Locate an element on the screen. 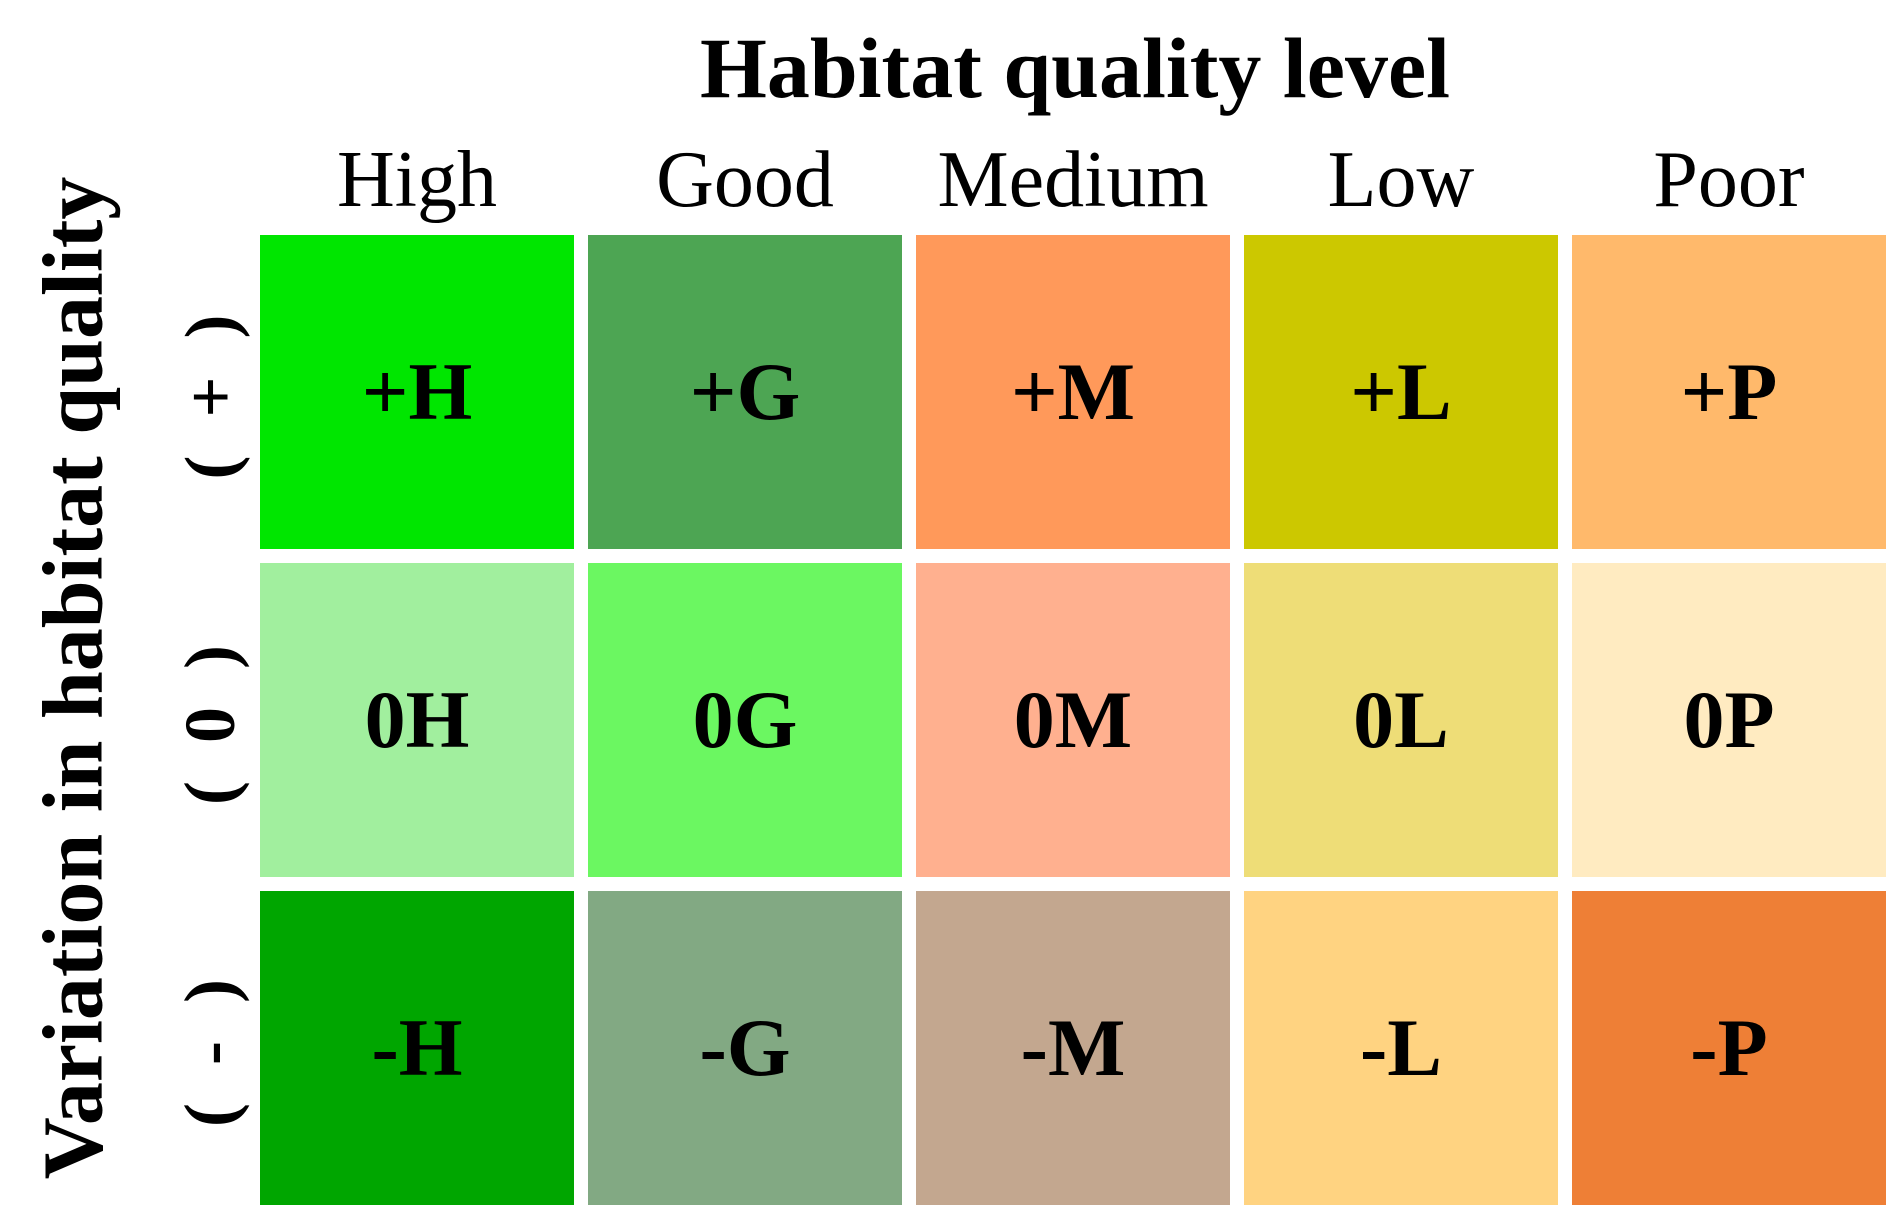 Image resolution: width=1902 pixels, height=1230 pixels. grid-cell: +L is located at coordinates (1401, 392).